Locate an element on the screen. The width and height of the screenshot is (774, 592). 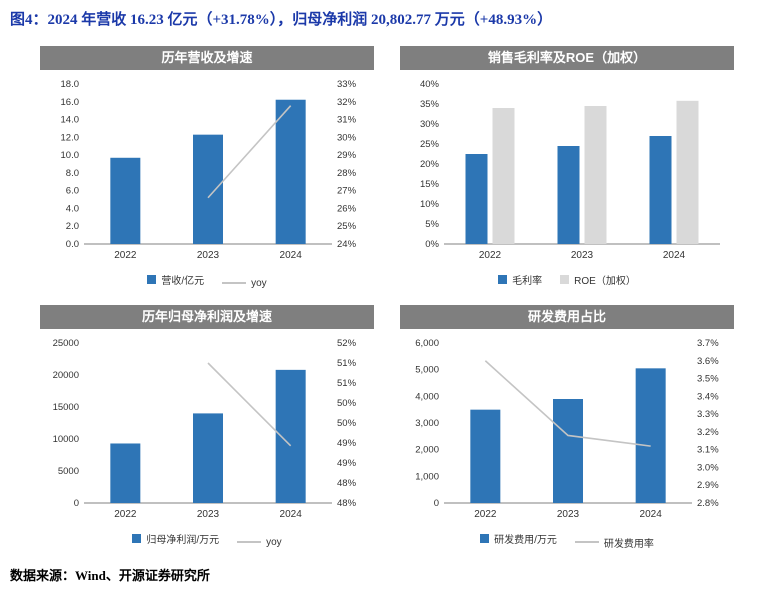
legend-label: 毛利率 is located at coordinates (527, 281).